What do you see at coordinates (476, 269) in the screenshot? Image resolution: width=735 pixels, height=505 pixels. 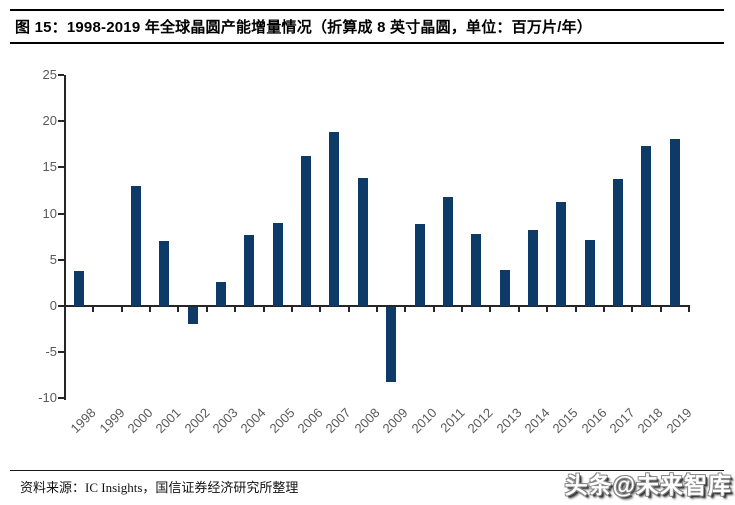 I see `bar-2012` at bounding box center [476, 269].